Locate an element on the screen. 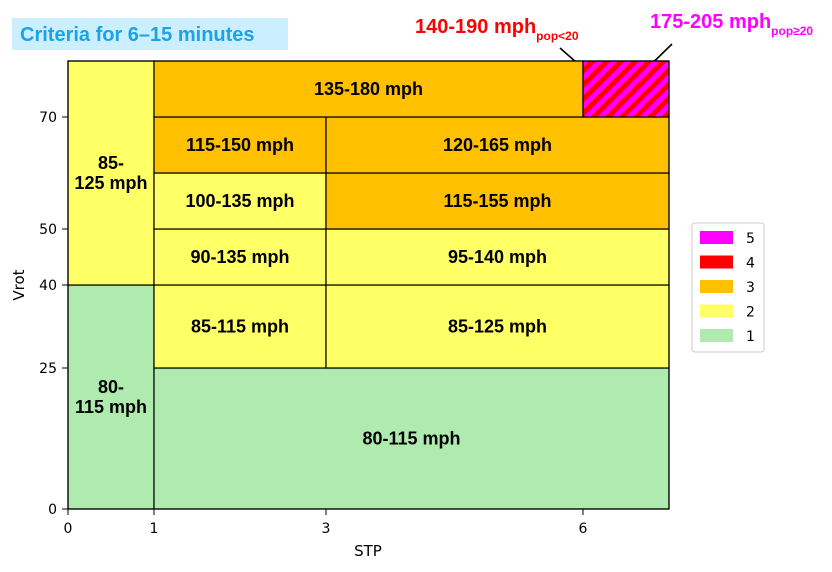 The width and height of the screenshot is (832, 572). x-tick-label-0: 0 is located at coordinates (68, 529).